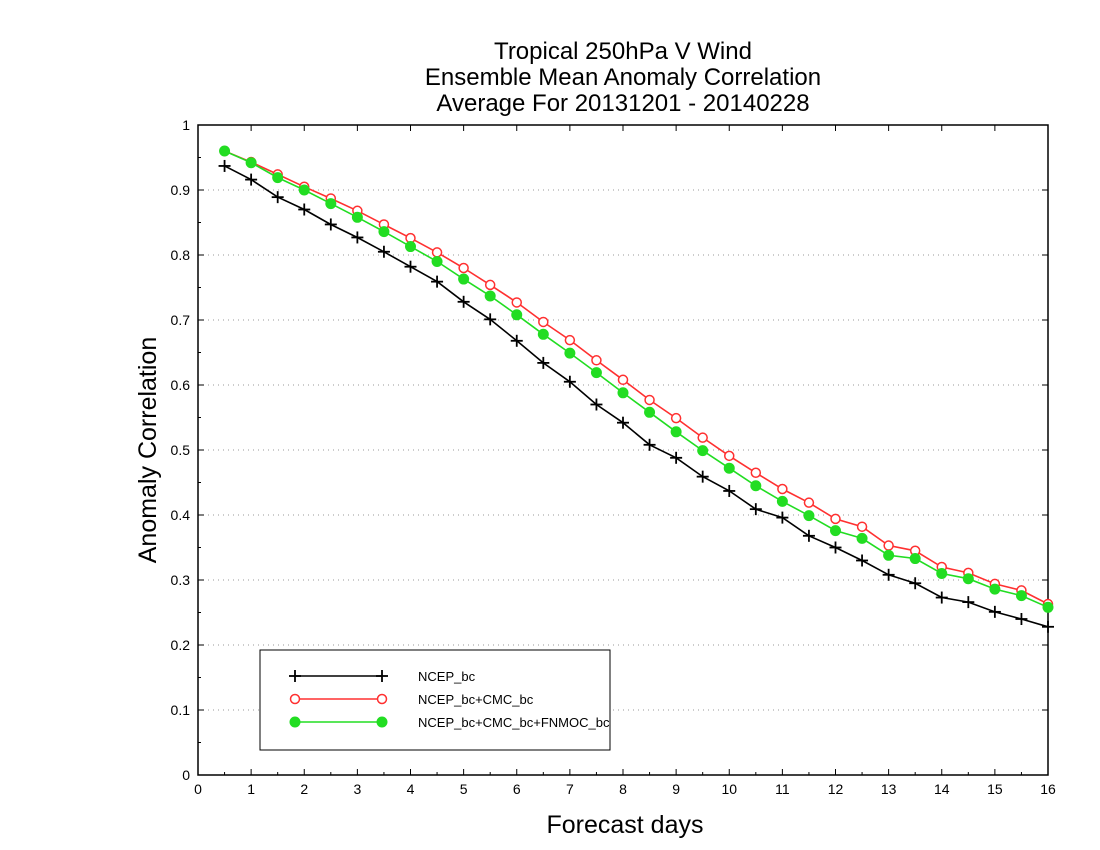  What do you see at coordinates (622, 103) in the screenshot?
I see `chart-title-line: Average For 20131201 - 20140228` at bounding box center [622, 103].